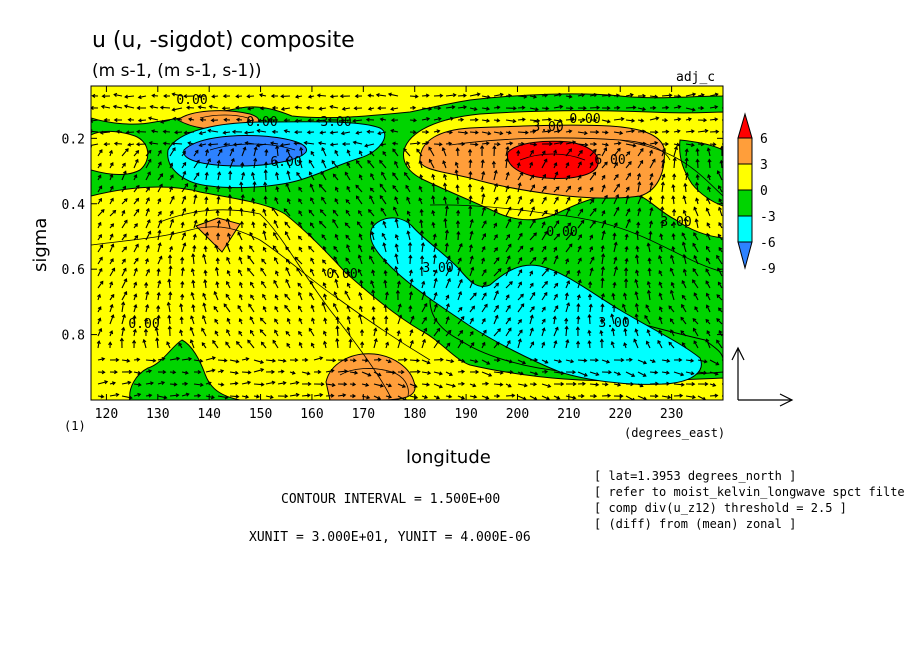 This screenshot has width=904, height=654. Describe the element at coordinates (695, 77) in the screenshot. I see `chart-tag: adj_c` at that location.